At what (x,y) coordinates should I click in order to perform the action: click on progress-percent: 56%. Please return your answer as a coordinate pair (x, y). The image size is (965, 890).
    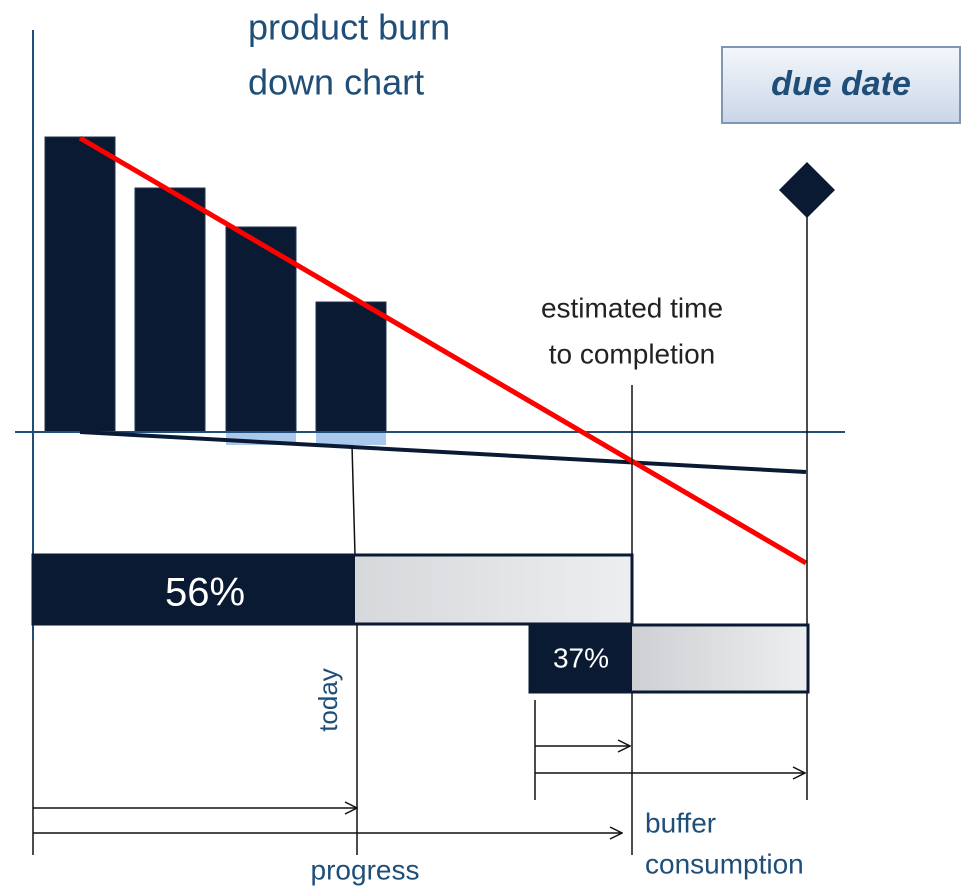
    Looking at the image, I should click on (205, 593).